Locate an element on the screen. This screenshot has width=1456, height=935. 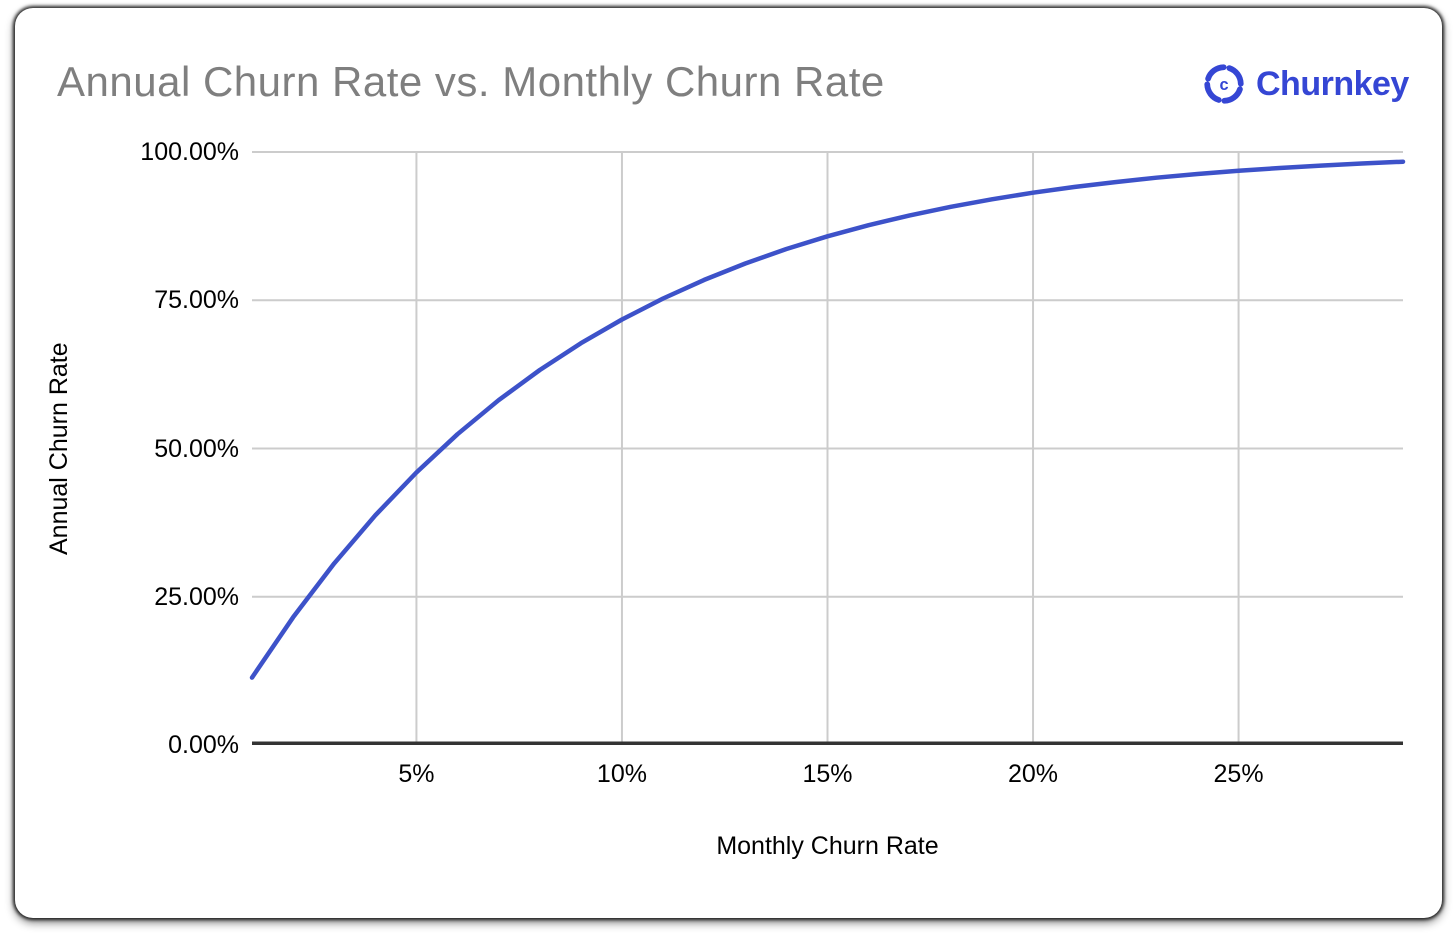
x-axis-tick-labels: 5% 10% 15% 20% 25% is located at coordinates (827, 774).